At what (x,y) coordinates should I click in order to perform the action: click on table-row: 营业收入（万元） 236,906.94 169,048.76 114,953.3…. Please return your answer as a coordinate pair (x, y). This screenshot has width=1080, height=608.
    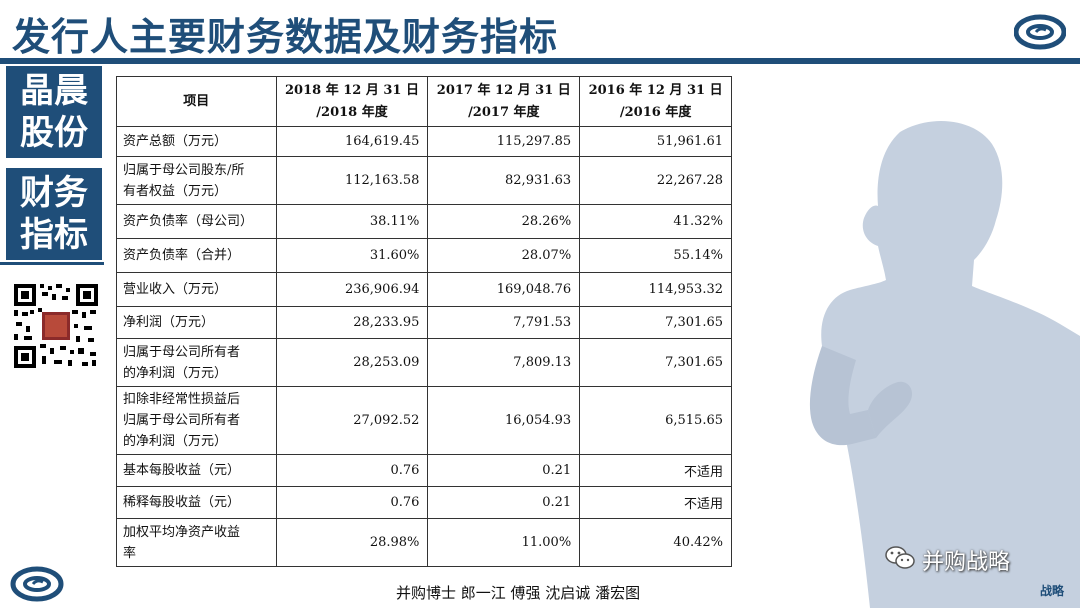
    Looking at the image, I should click on (424, 289).